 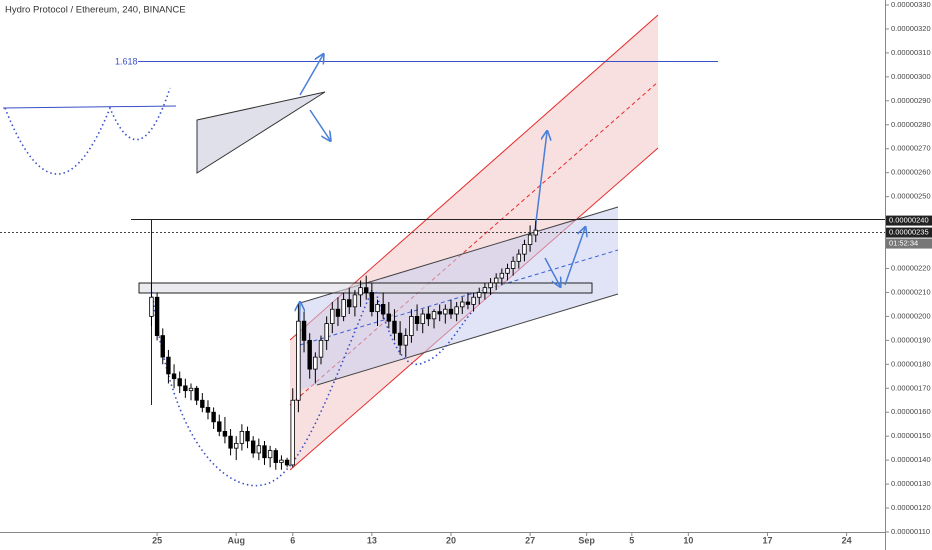 What do you see at coordinates (372, 540) in the screenshot?
I see `x-tick-label: 13` at bounding box center [372, 540].